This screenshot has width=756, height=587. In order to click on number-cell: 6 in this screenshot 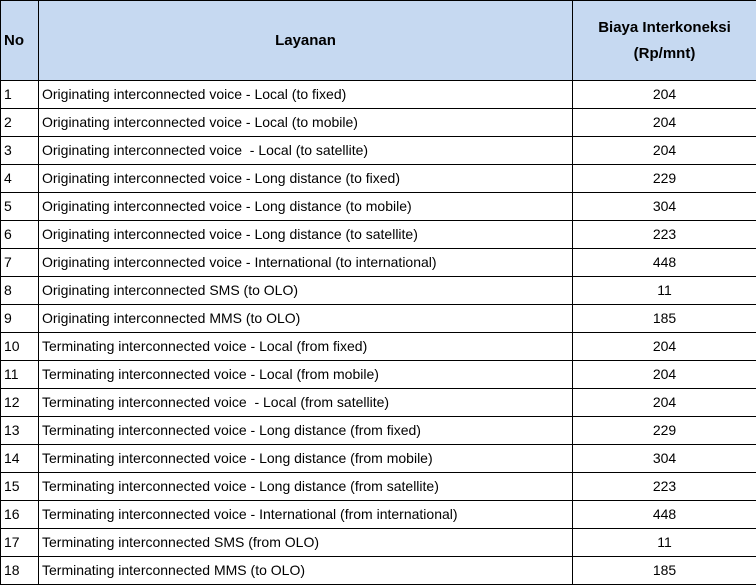, I will do `click(19, 234)`.